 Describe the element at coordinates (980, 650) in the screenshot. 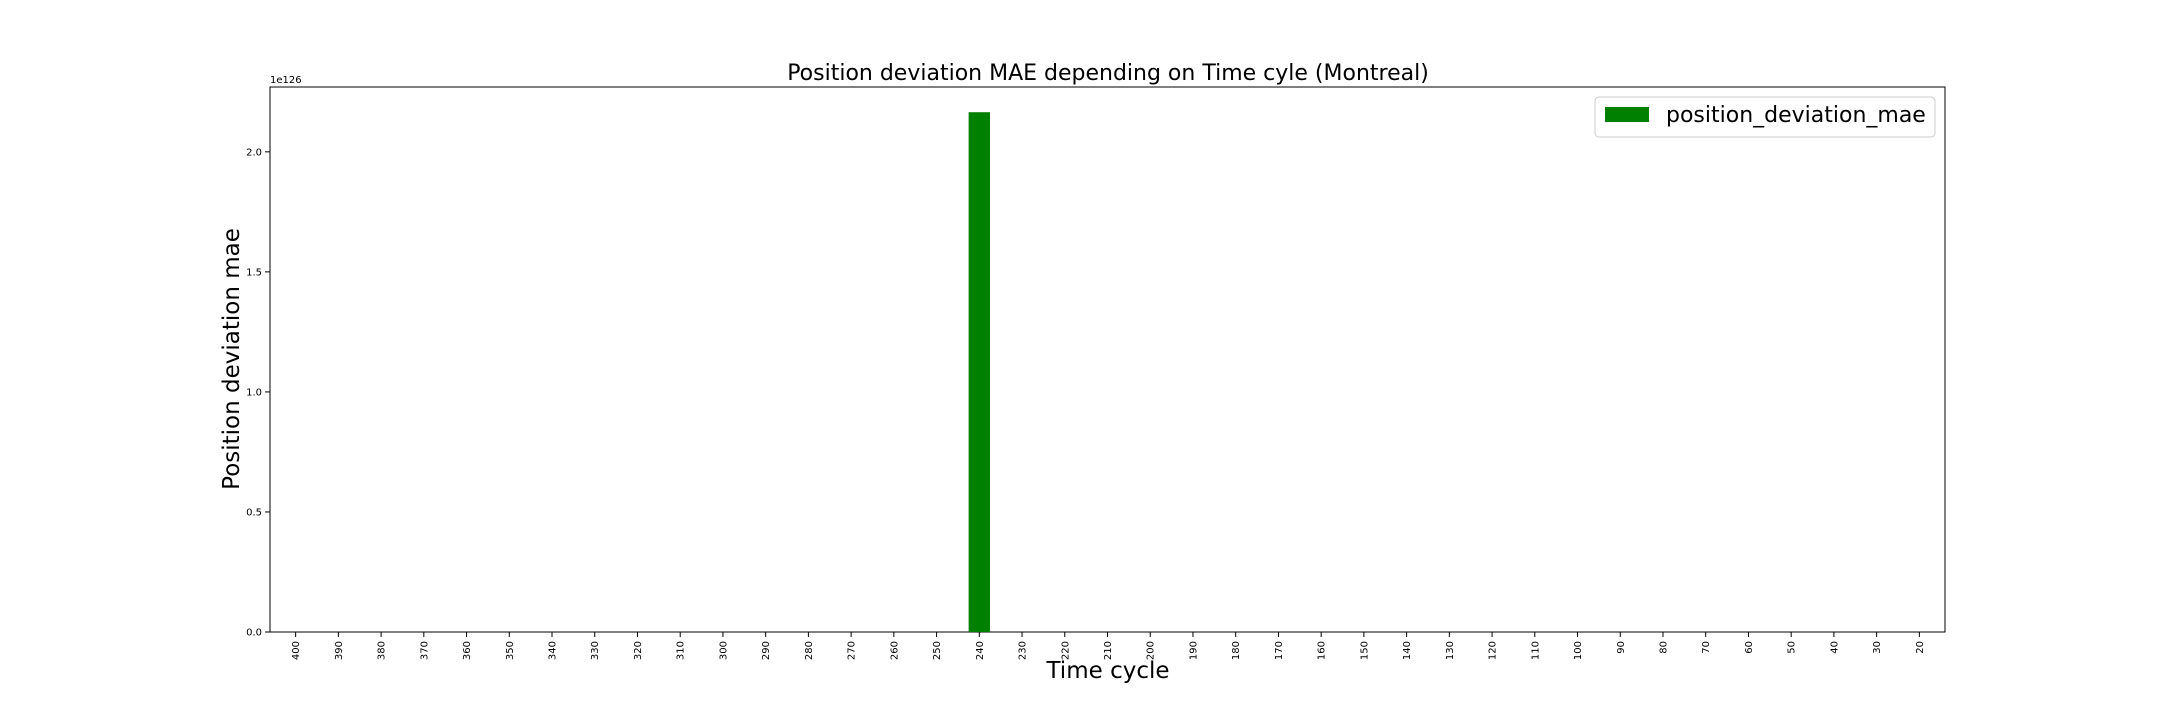

I see `x-tick-label: 240` at that location.